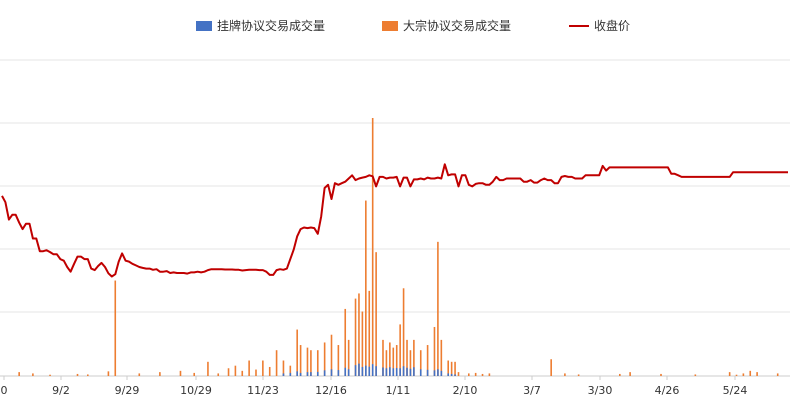  What do you see at coordinates (600, 390) in the screenshot?
I see `x-tick-label: 3/30` at bounding box center [600, 390].